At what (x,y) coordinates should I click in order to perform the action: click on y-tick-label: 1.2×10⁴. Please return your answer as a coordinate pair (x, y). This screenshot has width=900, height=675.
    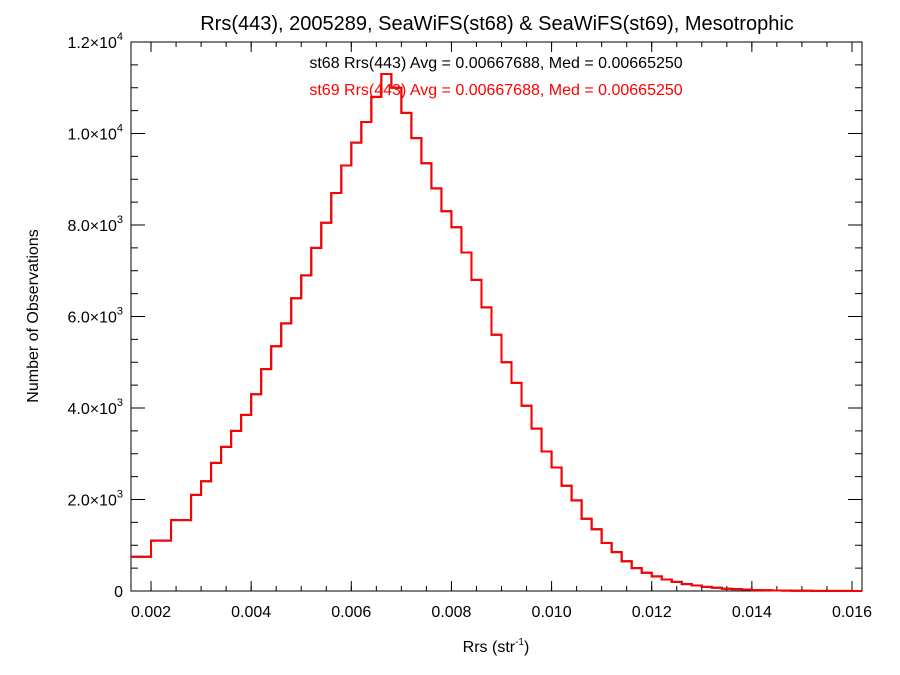
    Looking at the image, I should click on (95, 41).